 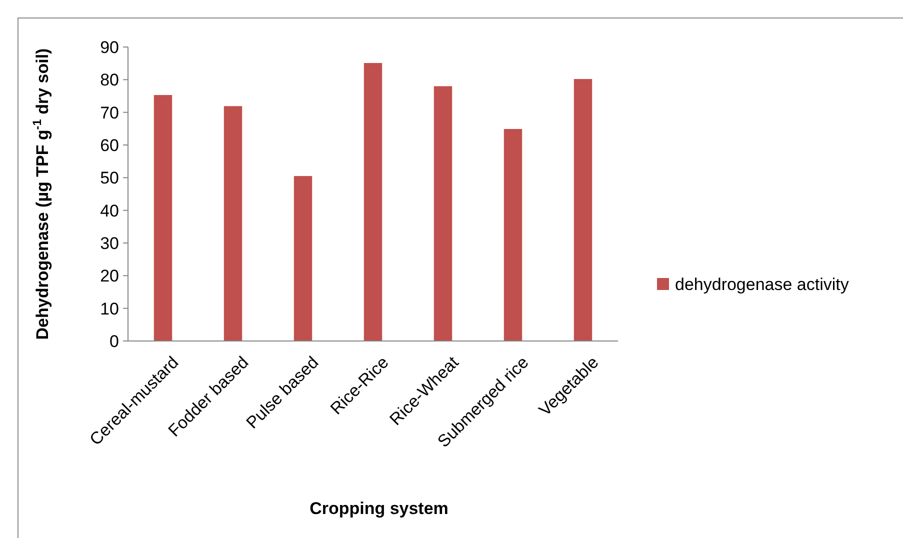 What do you see at coordinates (109, 276) in the screenshot?
I see `y-tick-label: 20` at bounding box center [109, 276].